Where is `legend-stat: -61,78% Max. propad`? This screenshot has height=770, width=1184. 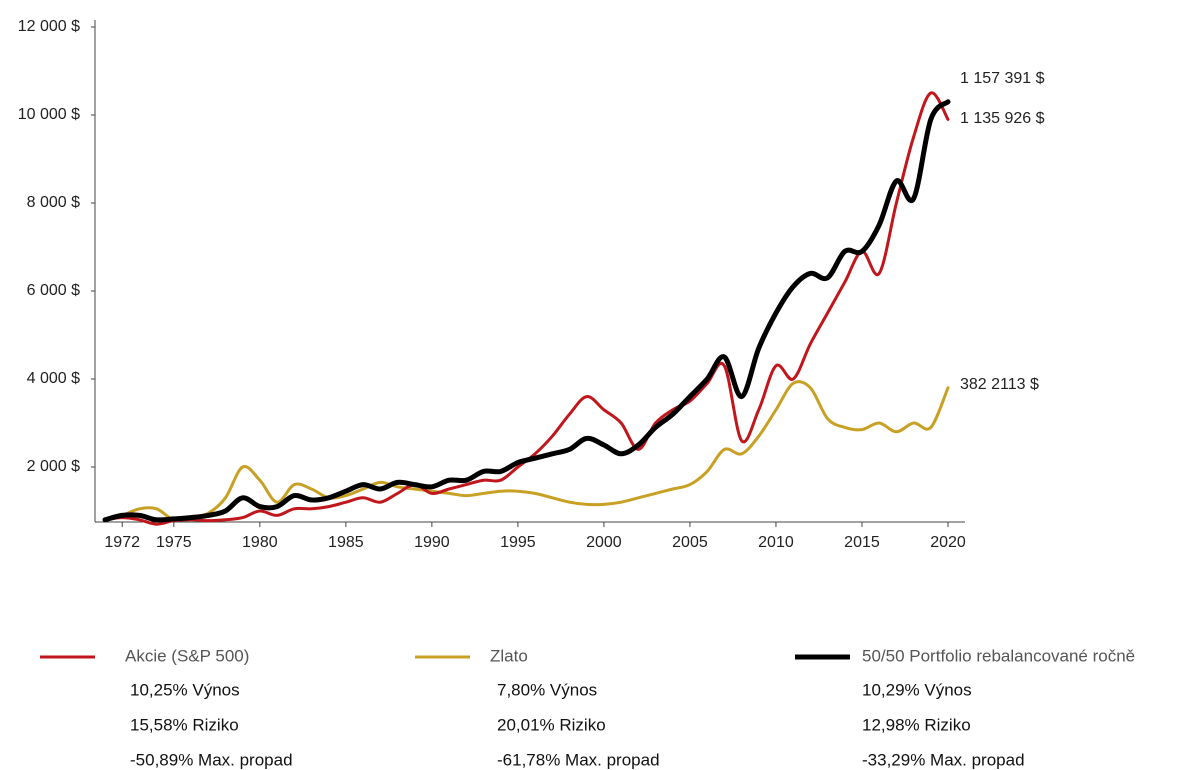
legend-stat: -61,78% Max. propad is located at coordinates (578, 759).